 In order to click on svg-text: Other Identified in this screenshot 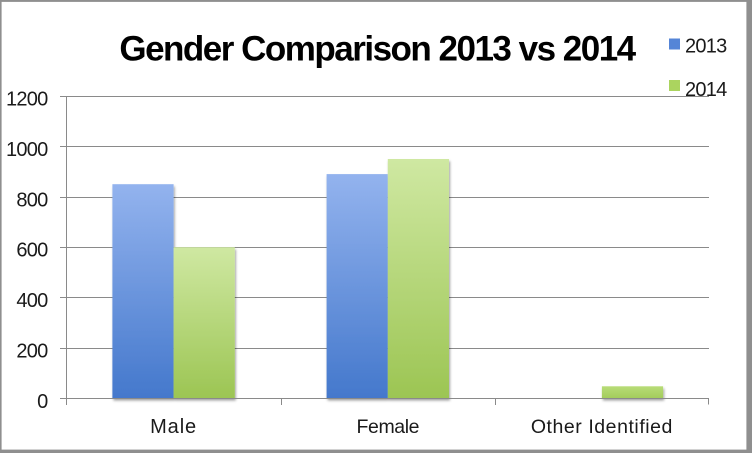, I will do `click(602, 427)`.